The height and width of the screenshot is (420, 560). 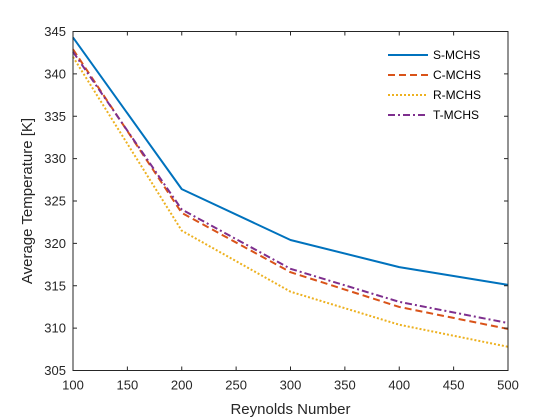 I want to click on y-tick-label: 330, so click(x=55, y=158).